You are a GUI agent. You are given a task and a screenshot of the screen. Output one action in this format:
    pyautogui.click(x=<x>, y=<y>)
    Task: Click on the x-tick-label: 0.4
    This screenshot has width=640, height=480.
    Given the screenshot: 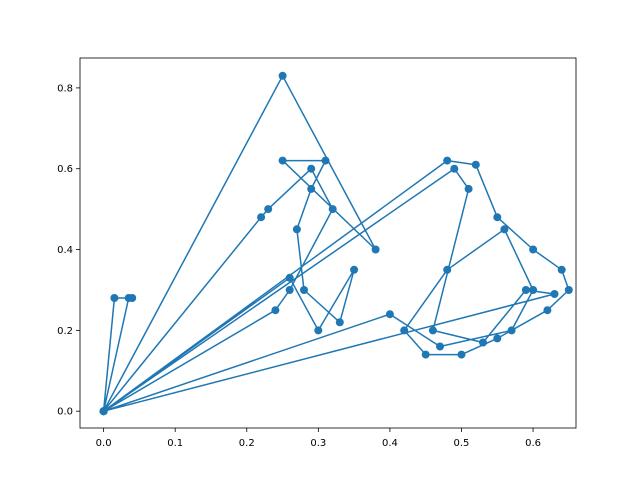 What is the action you would take?
    pyautogui.click(x=390, y=443)
    